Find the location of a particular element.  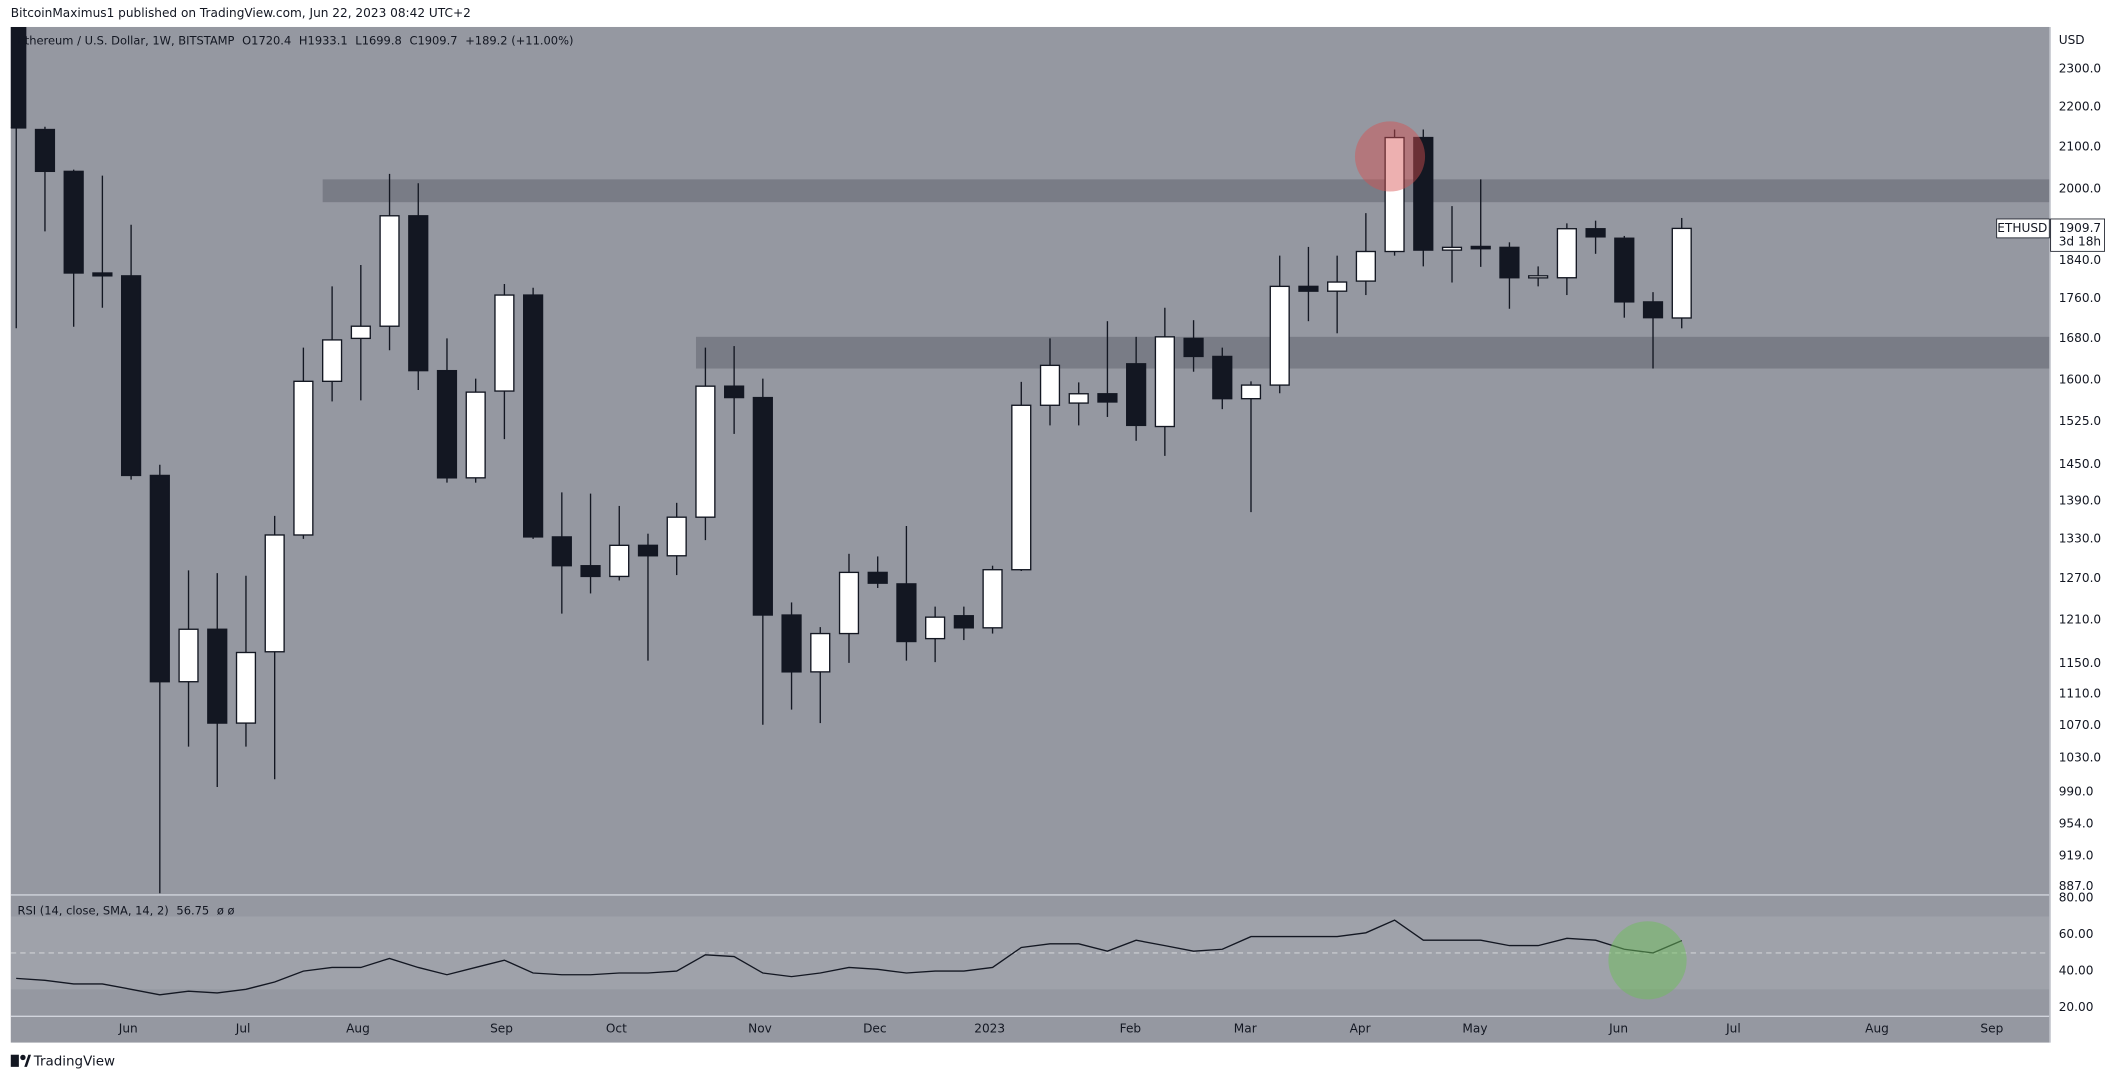

price-tag is located at coordinates (2077, 235).